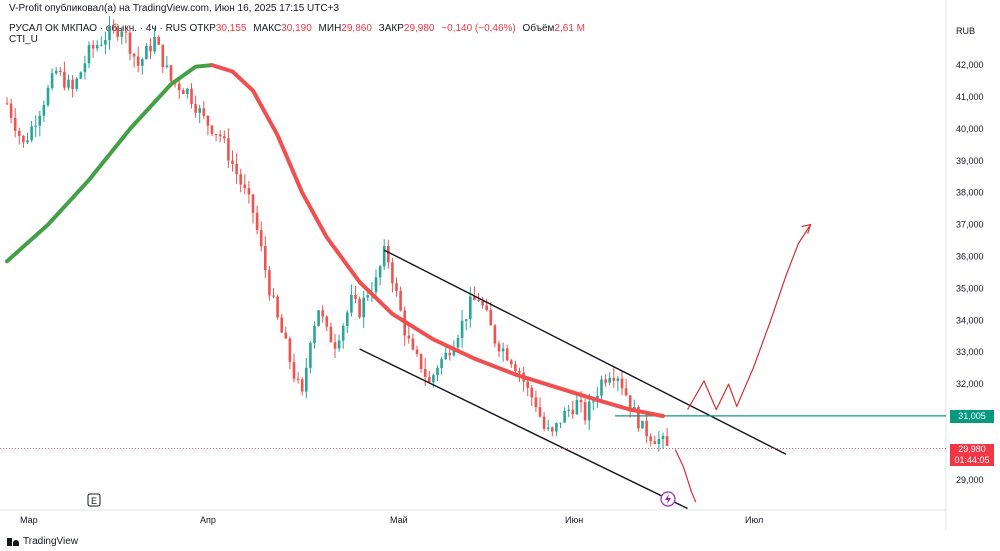  Describe the element at coordinates (806, 228) in the screenshot. I see `projection-arrowhead` at that location.